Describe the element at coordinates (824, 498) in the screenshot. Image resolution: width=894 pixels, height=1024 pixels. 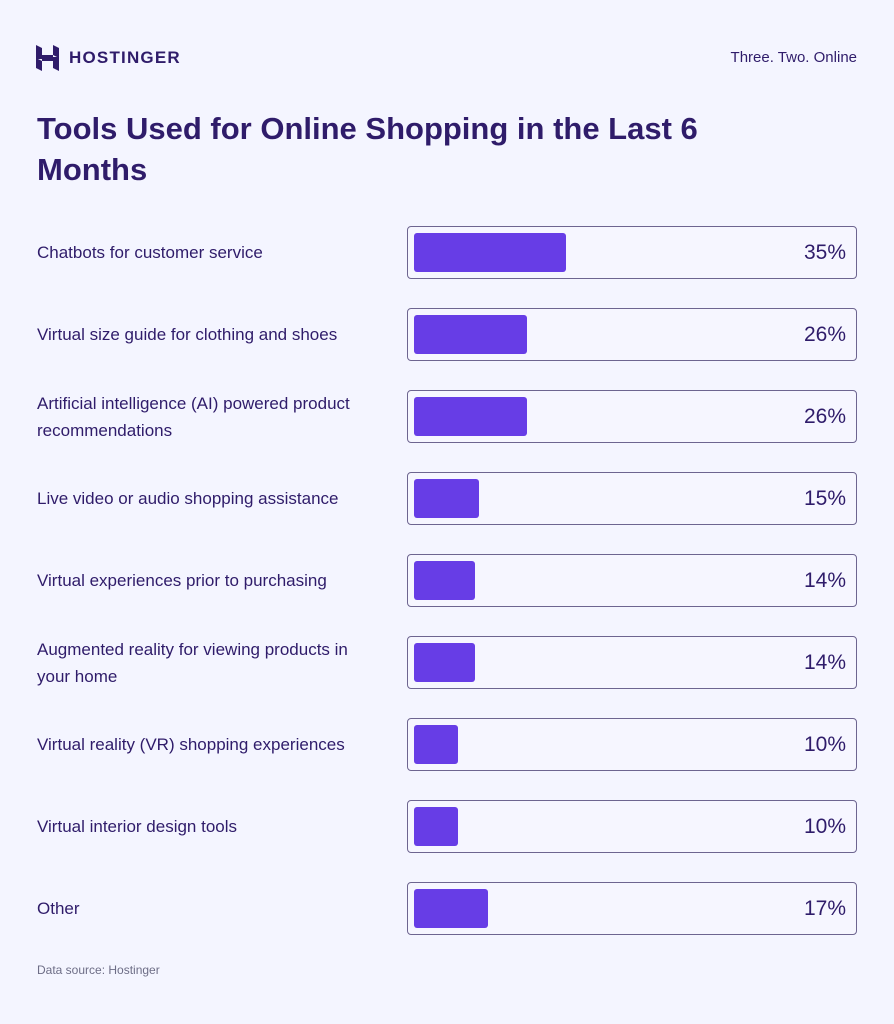
I see `bar-value: 15%` at that location.